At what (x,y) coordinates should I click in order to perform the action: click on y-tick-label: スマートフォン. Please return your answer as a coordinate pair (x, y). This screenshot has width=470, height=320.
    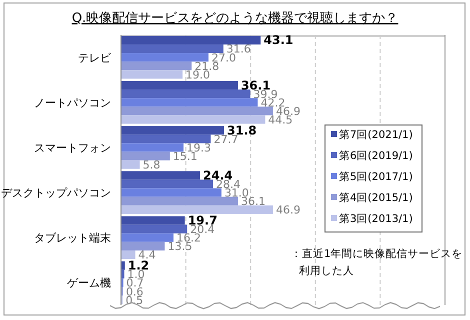
    Looking at the image, I should click on (72, 147).